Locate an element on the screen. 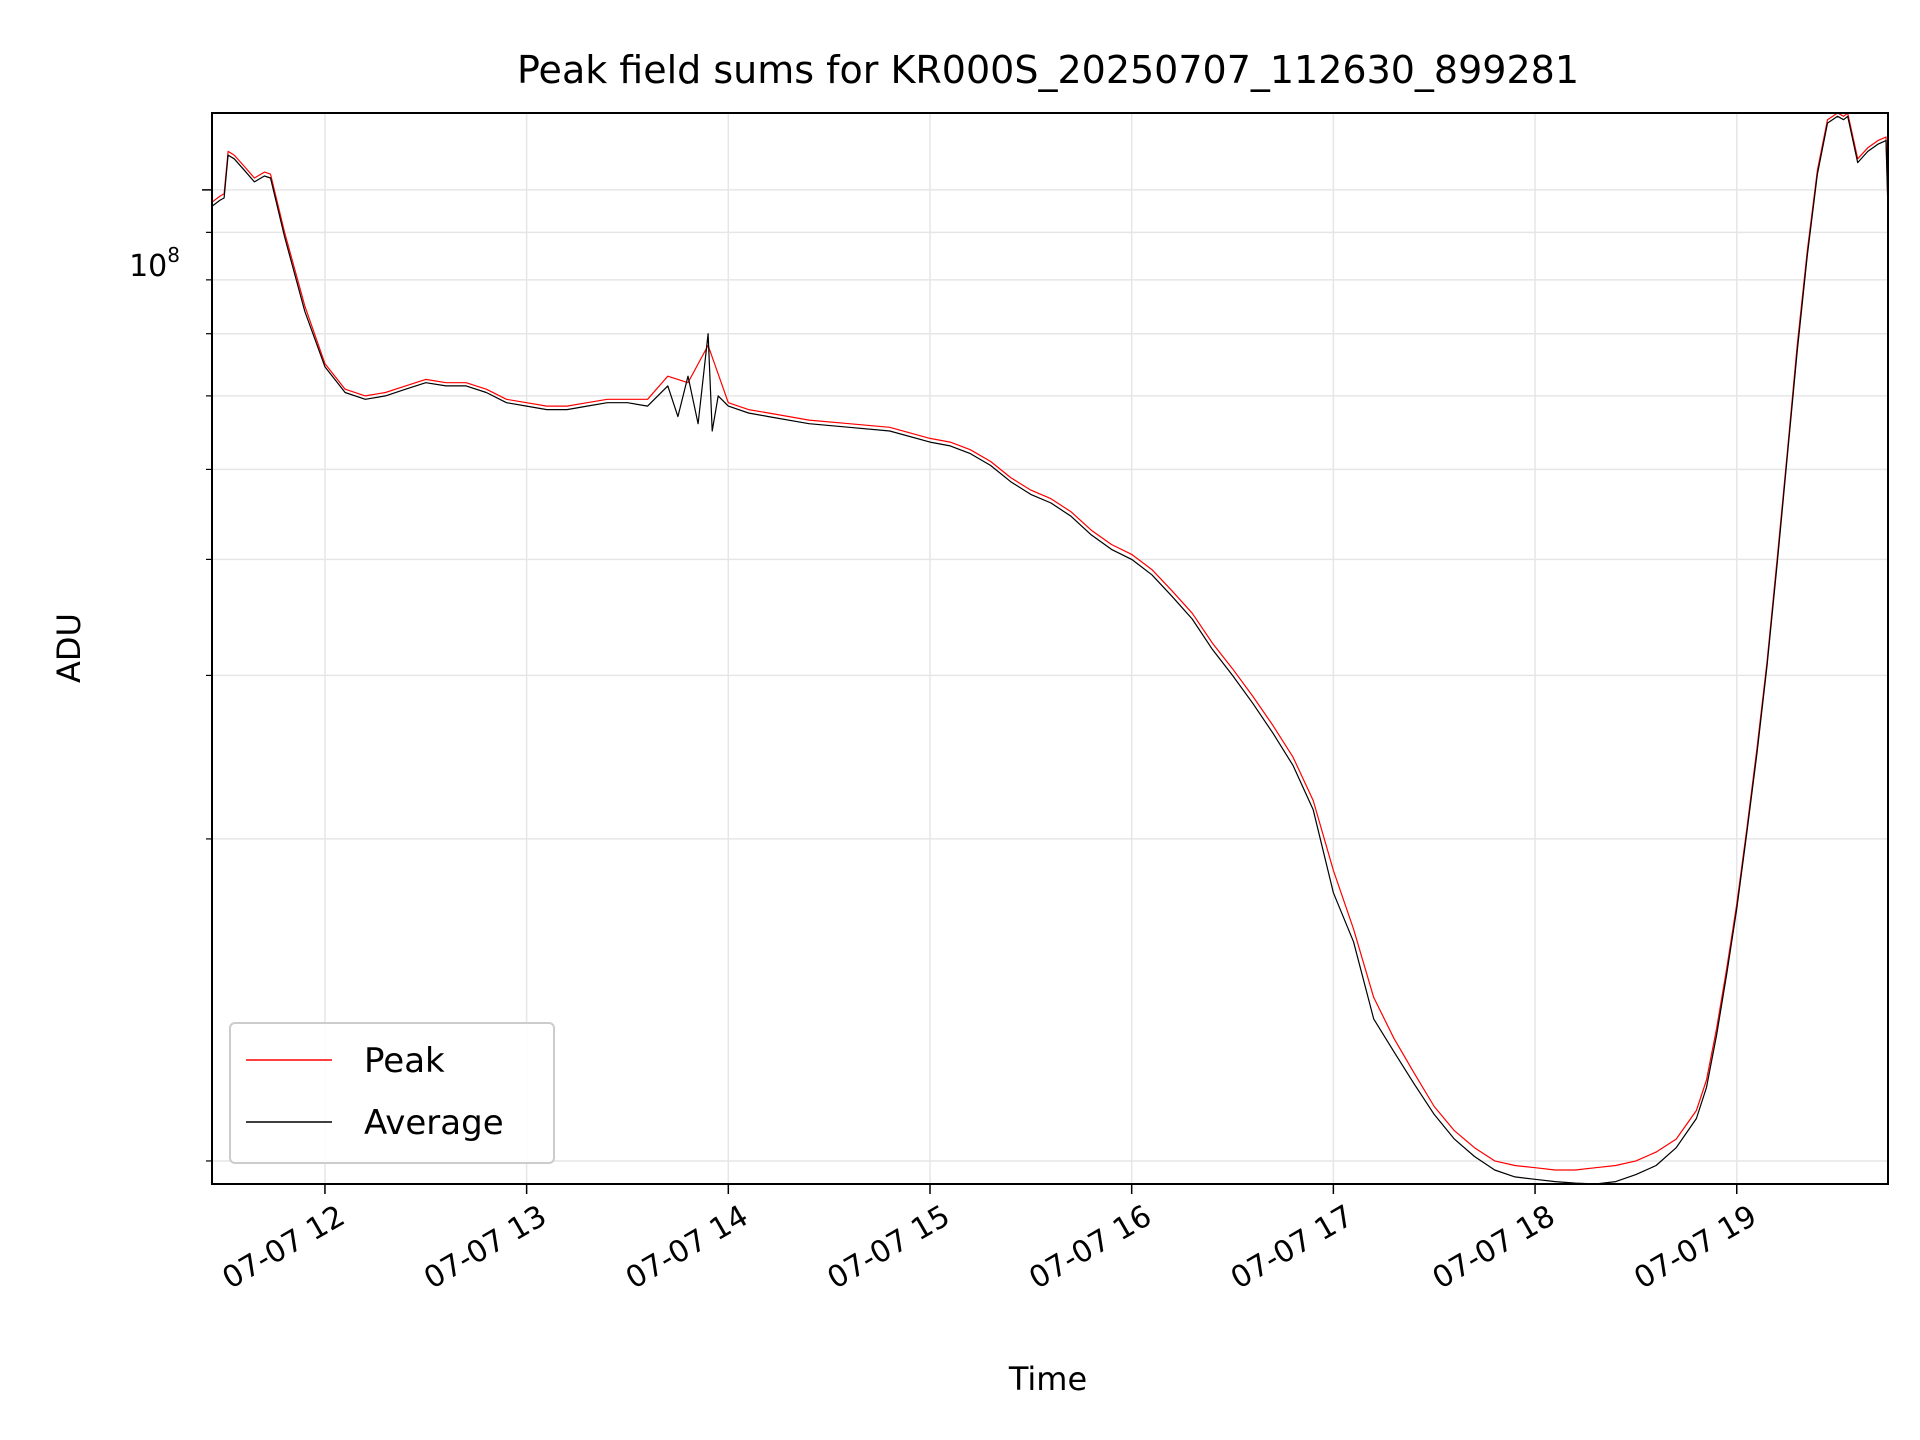 The width and height of the screenshot is (1920, 1440). legend-label-peak: Peak is located at coordinates (404, 1061).